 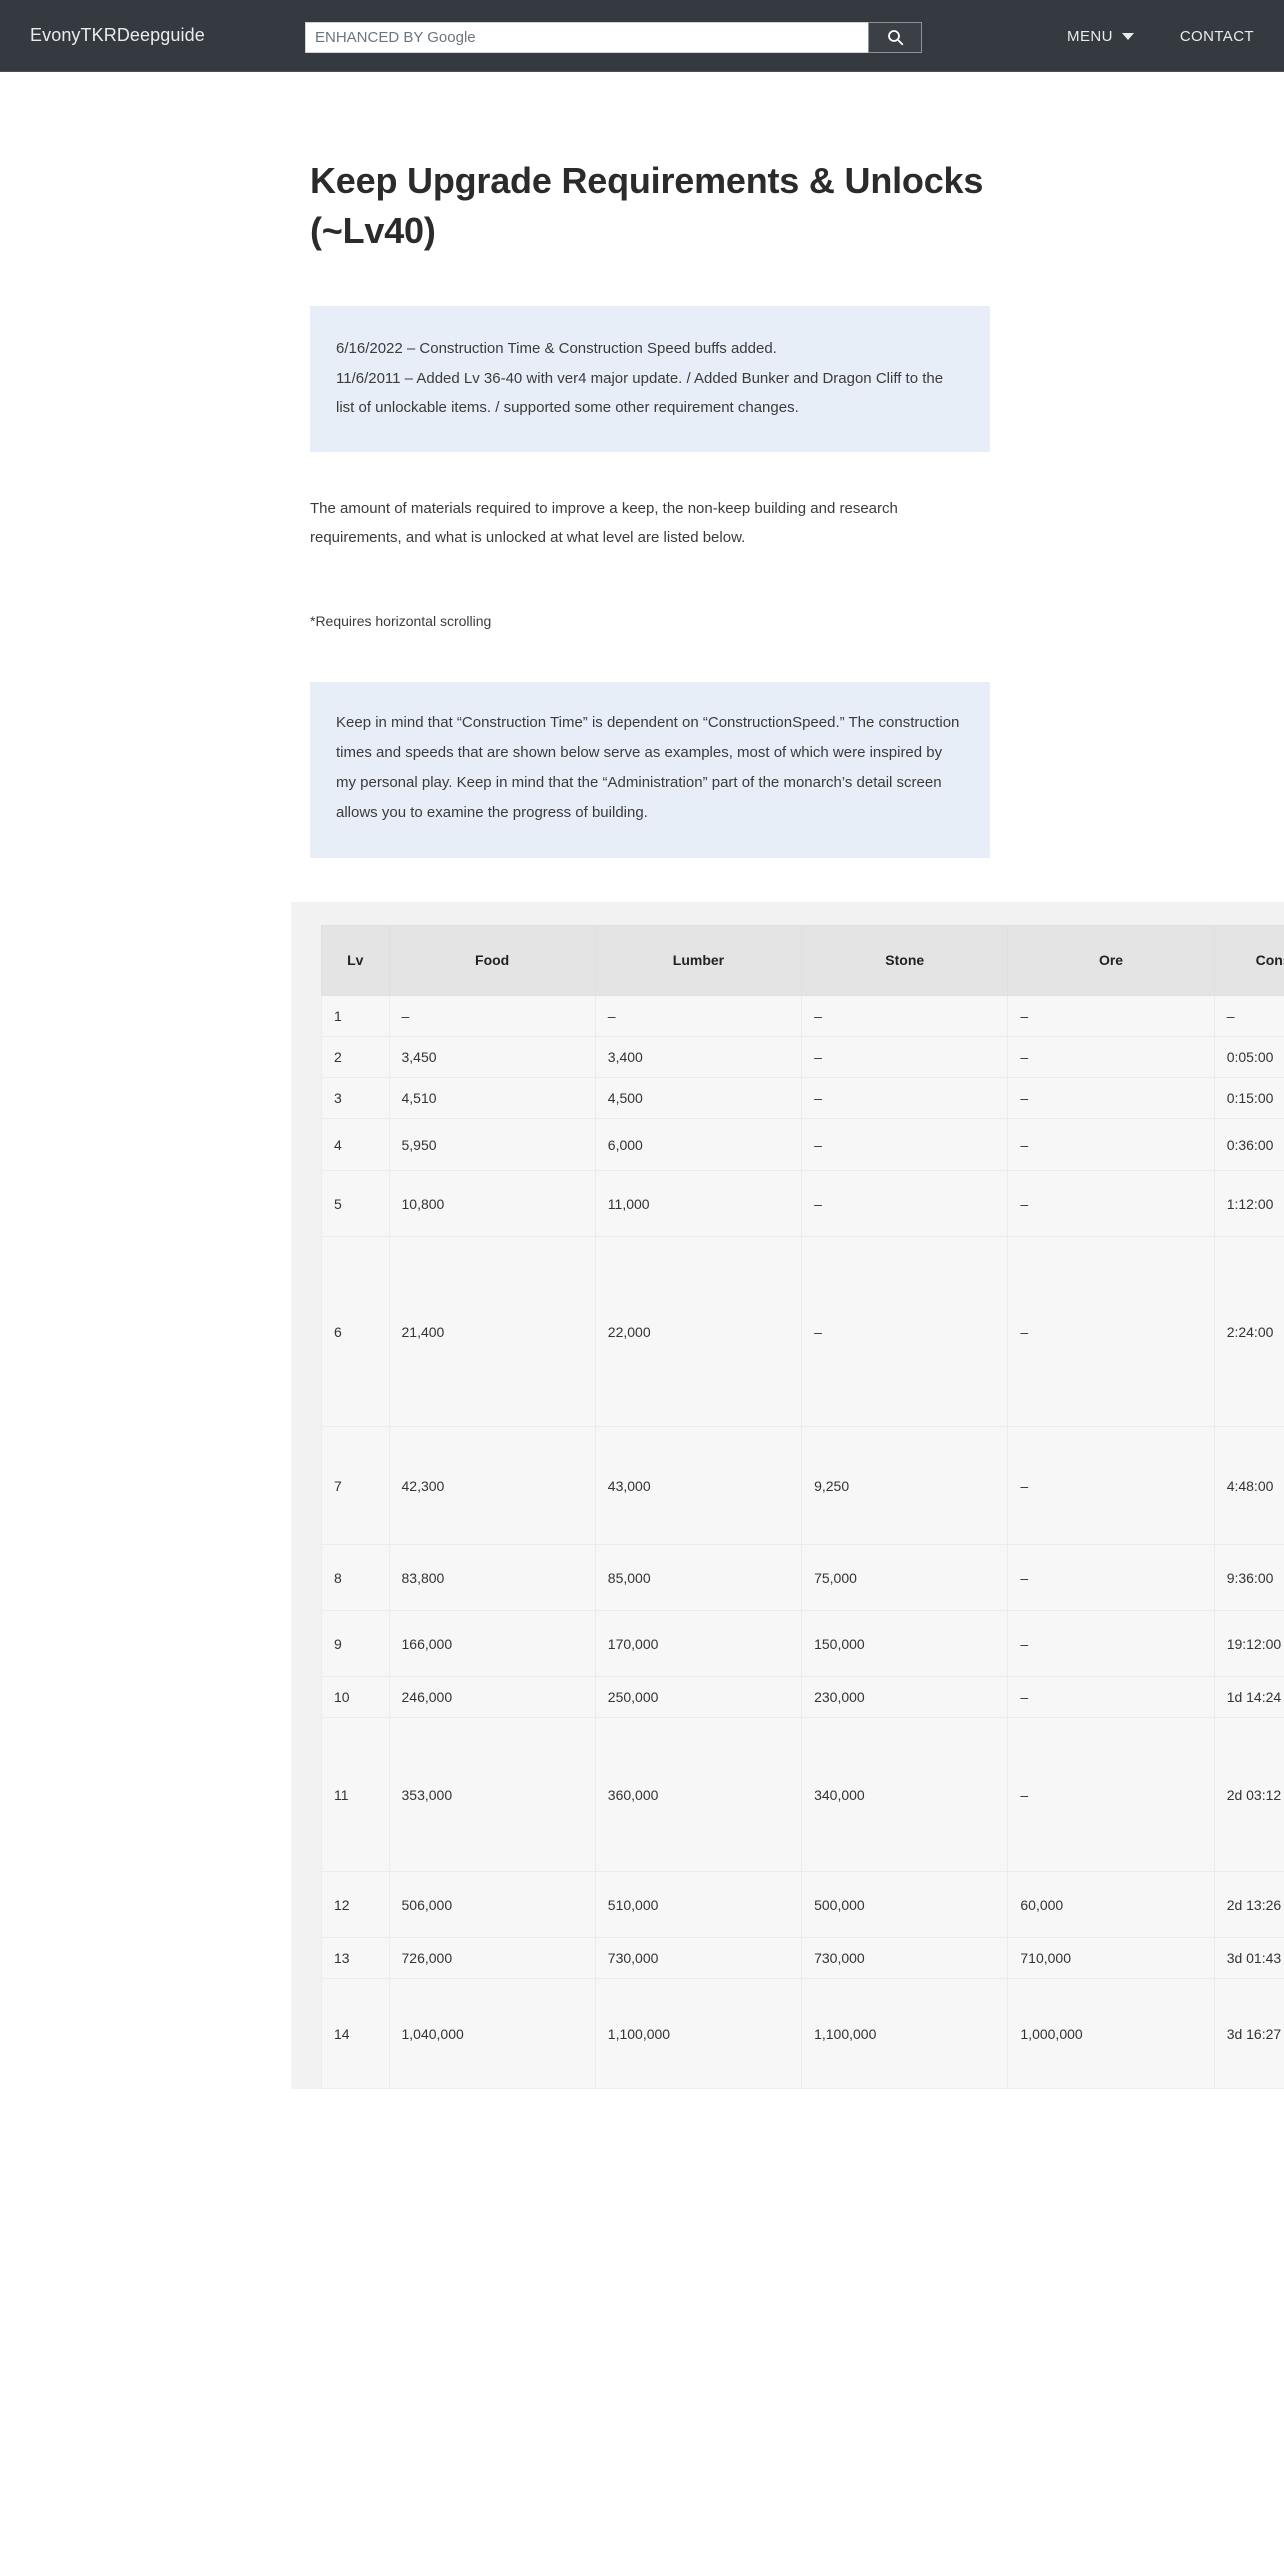 What do you see at coordinates (905, 1578) in the screenshot?
I see `cell-stone: 75,000` at bounding box center [905, 1578].